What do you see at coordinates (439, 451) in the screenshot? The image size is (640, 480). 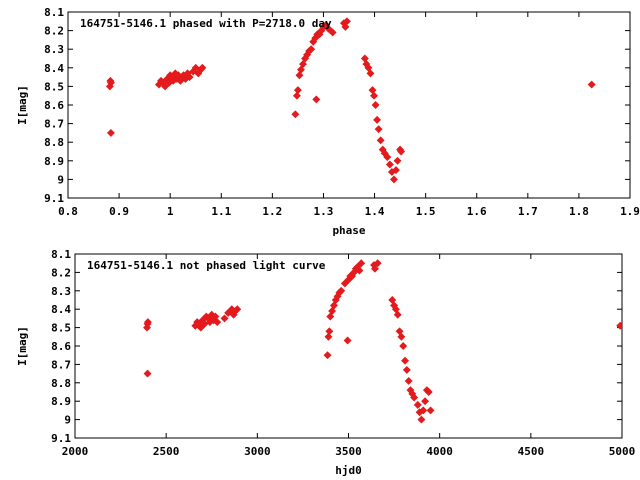 I see `x-tick-label: 4000` at bounding box center [439, 451].